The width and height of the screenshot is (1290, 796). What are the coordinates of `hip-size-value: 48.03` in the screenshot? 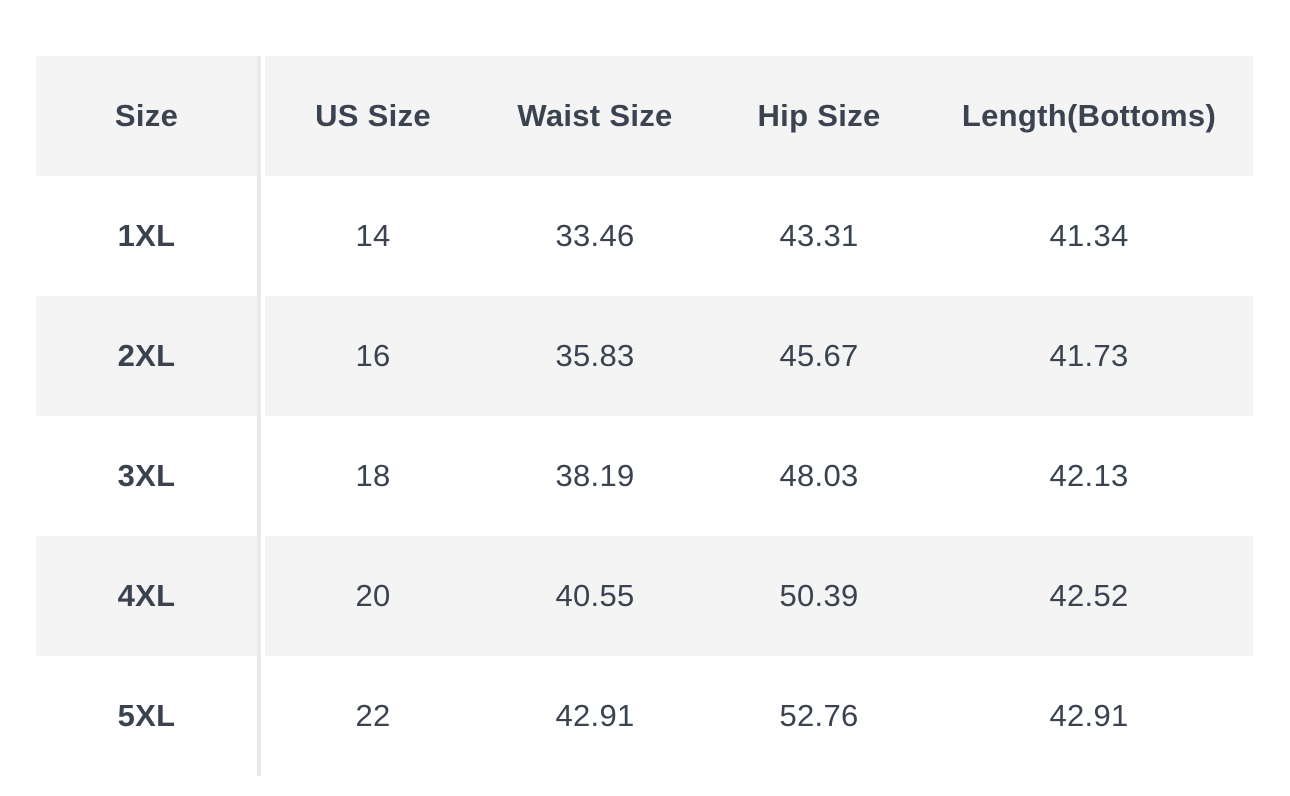 It's located at (819, 475).